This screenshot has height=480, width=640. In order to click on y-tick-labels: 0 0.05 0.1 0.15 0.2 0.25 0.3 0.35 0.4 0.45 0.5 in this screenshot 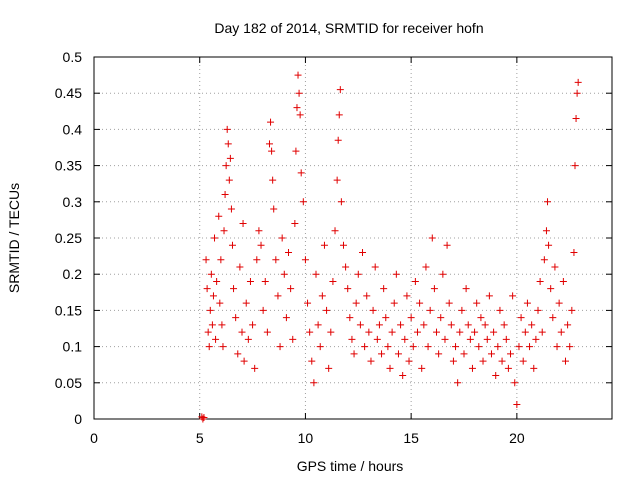, I will do `click(68, 238)`.